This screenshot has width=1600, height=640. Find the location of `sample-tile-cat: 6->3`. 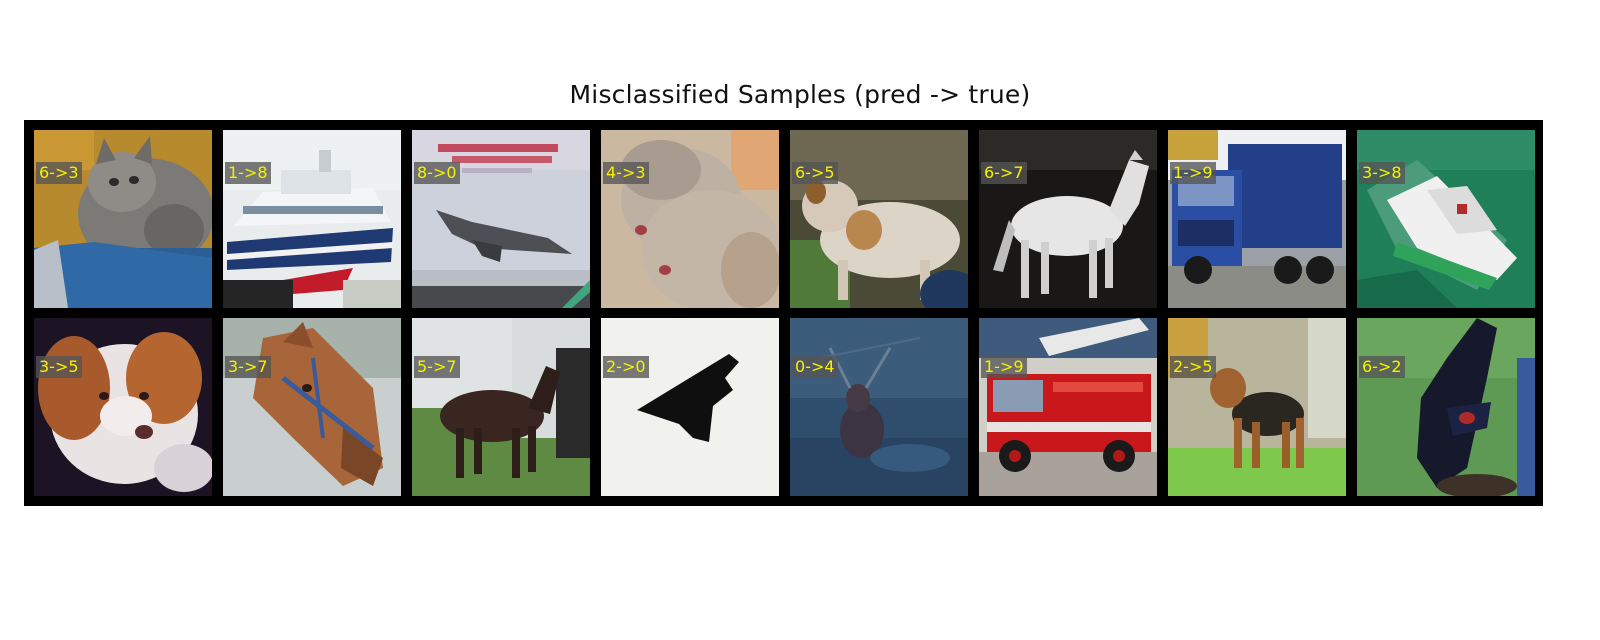

sample-tile-cat: 6->3 is located at coordinates (123, 219).